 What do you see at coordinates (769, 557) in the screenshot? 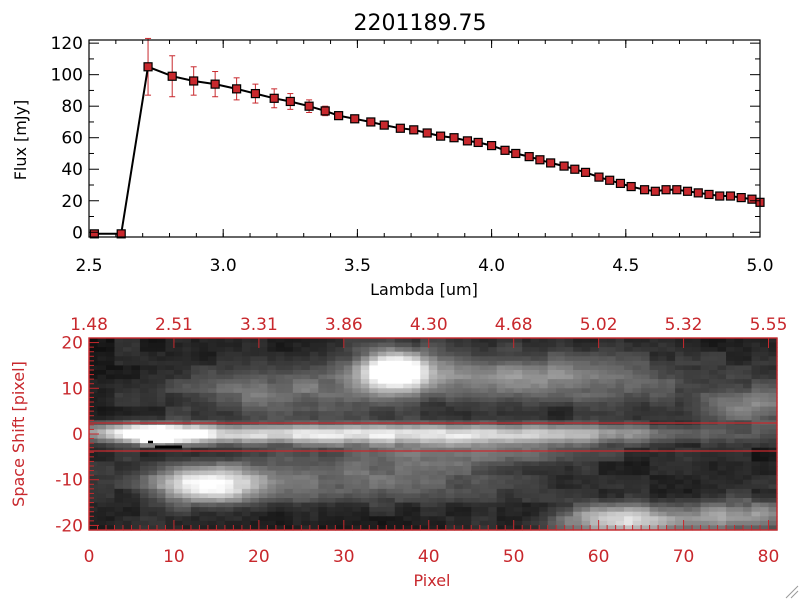
I see `image-x-tick-label: 80` at bounding box center [769, 557].